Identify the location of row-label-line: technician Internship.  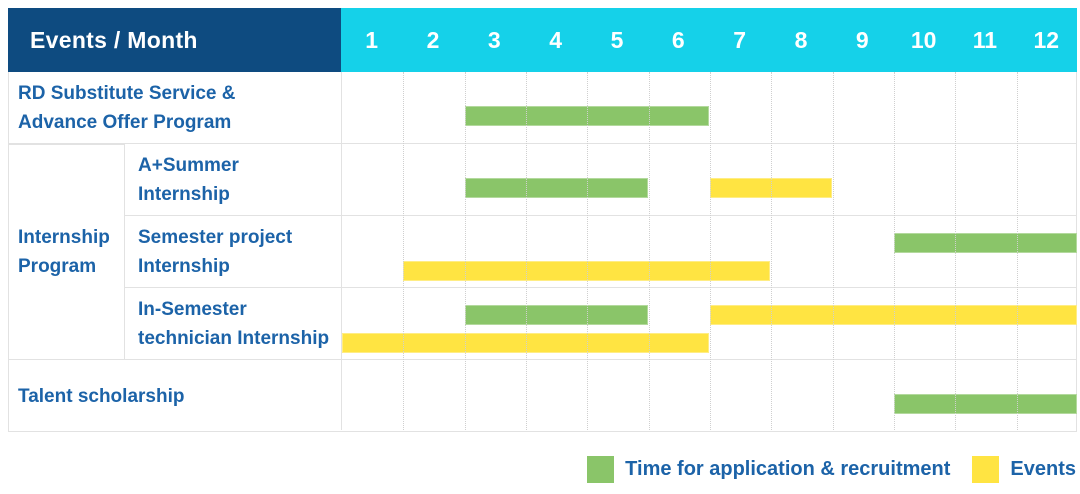
(234, 338).